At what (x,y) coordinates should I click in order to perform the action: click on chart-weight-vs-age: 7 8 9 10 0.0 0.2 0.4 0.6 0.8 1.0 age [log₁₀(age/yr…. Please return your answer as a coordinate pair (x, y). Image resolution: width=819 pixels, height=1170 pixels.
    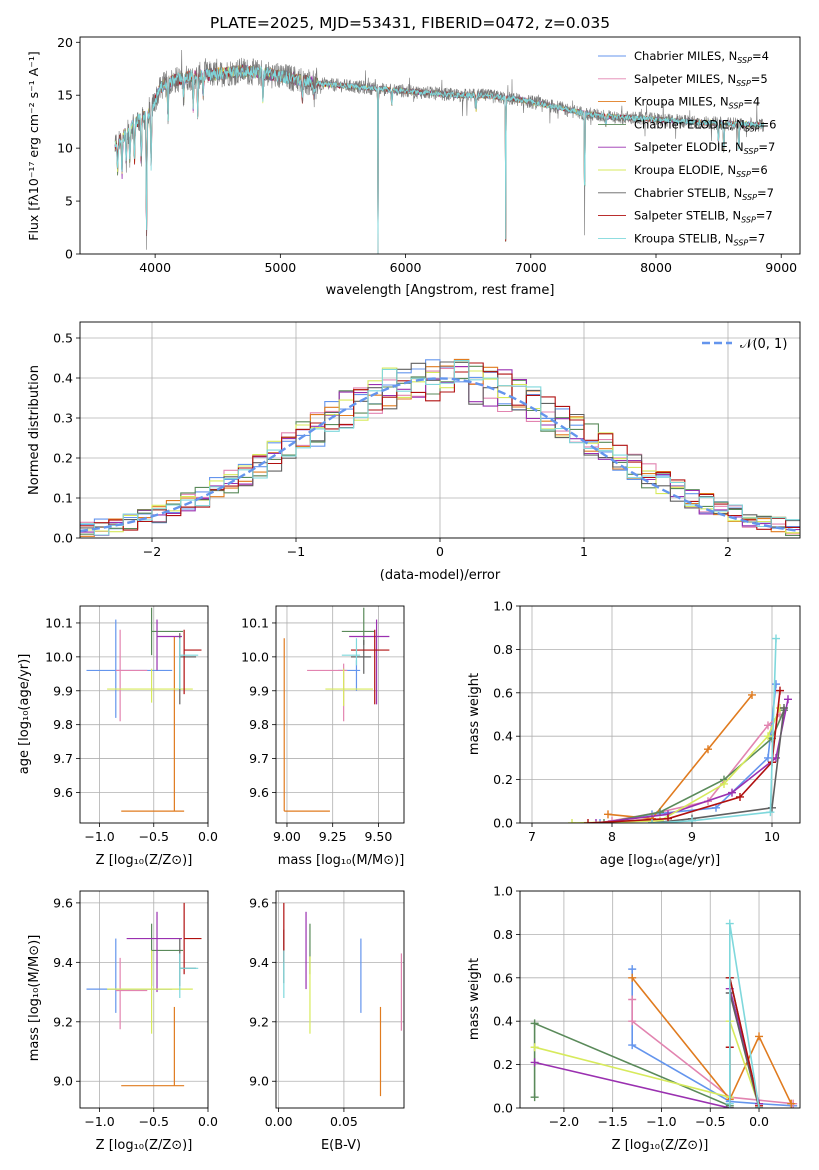
    Looking at the image, I should click on (634, 733).